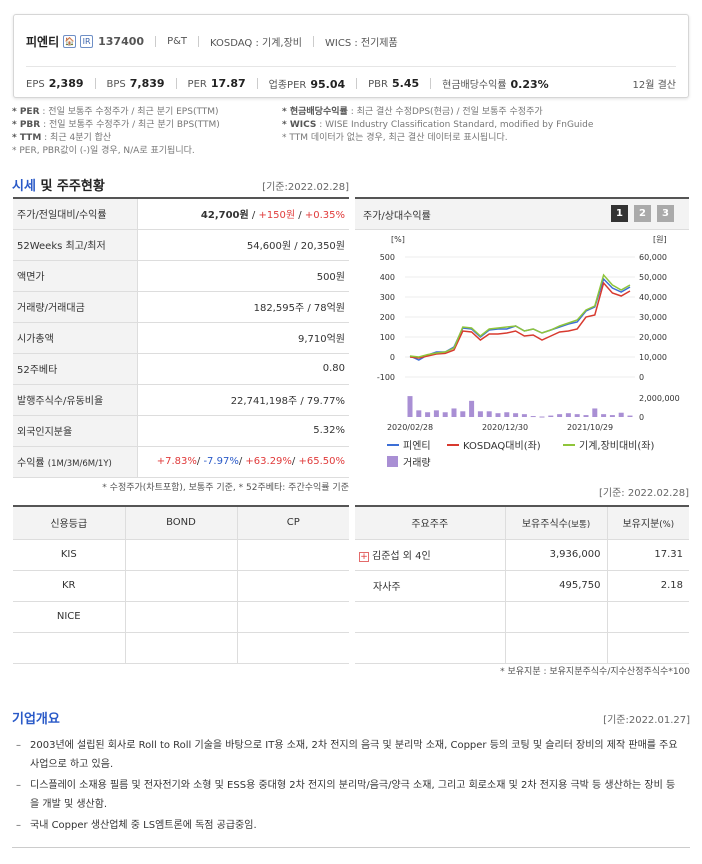 This screenshot has width=702, height=864. What do you see at coordinates (430, 523) in the screenshot?
I see `column-header: 주요주주` at bounding box center [430, 523].